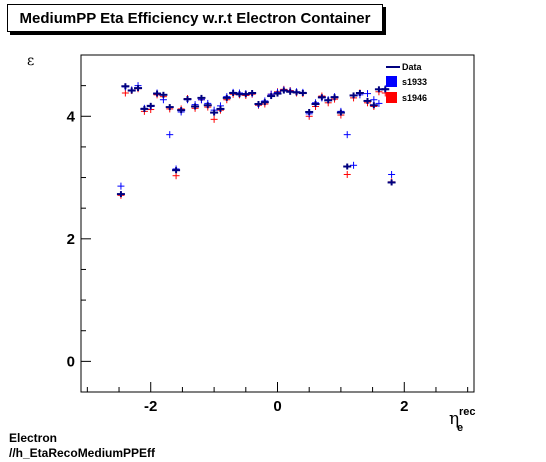 The width and height of the screenshot is (546, 462). I want to click on x-axis-label-sub: e, so click(460, 428).